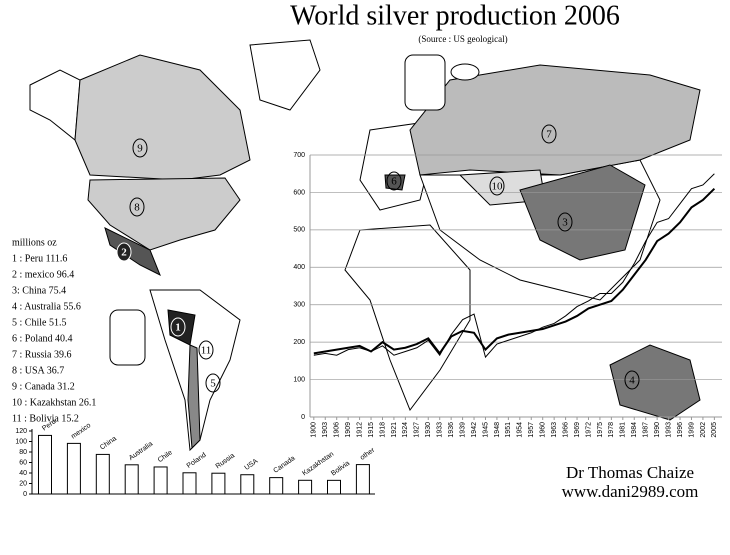  I want to click on legend-entry: 8 : USA 36.7, so click(38, 370).